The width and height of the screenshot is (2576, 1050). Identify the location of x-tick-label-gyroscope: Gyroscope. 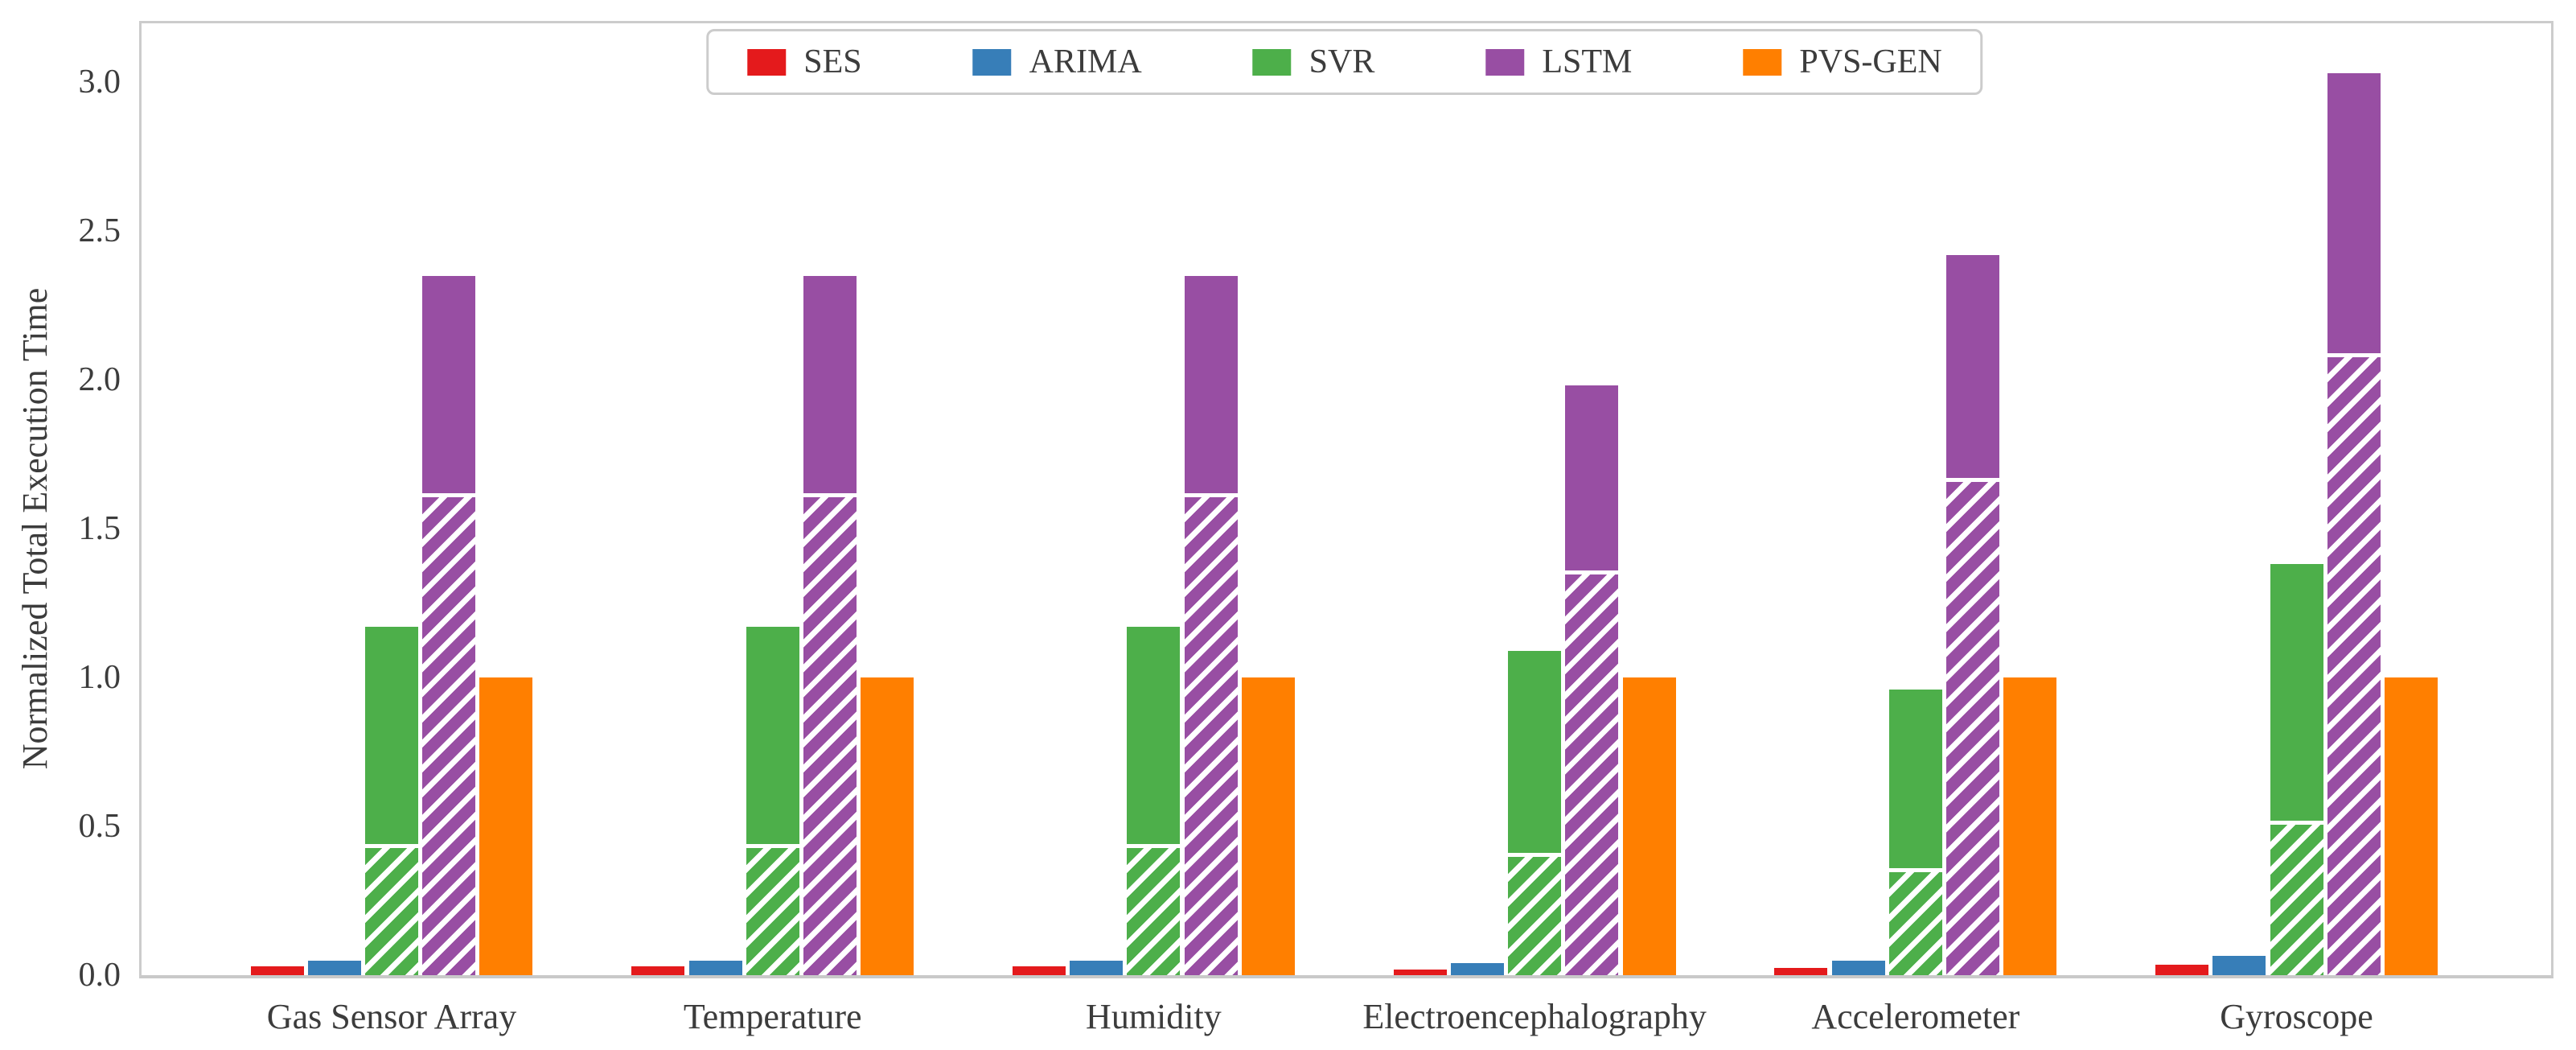
(2296, 1016).